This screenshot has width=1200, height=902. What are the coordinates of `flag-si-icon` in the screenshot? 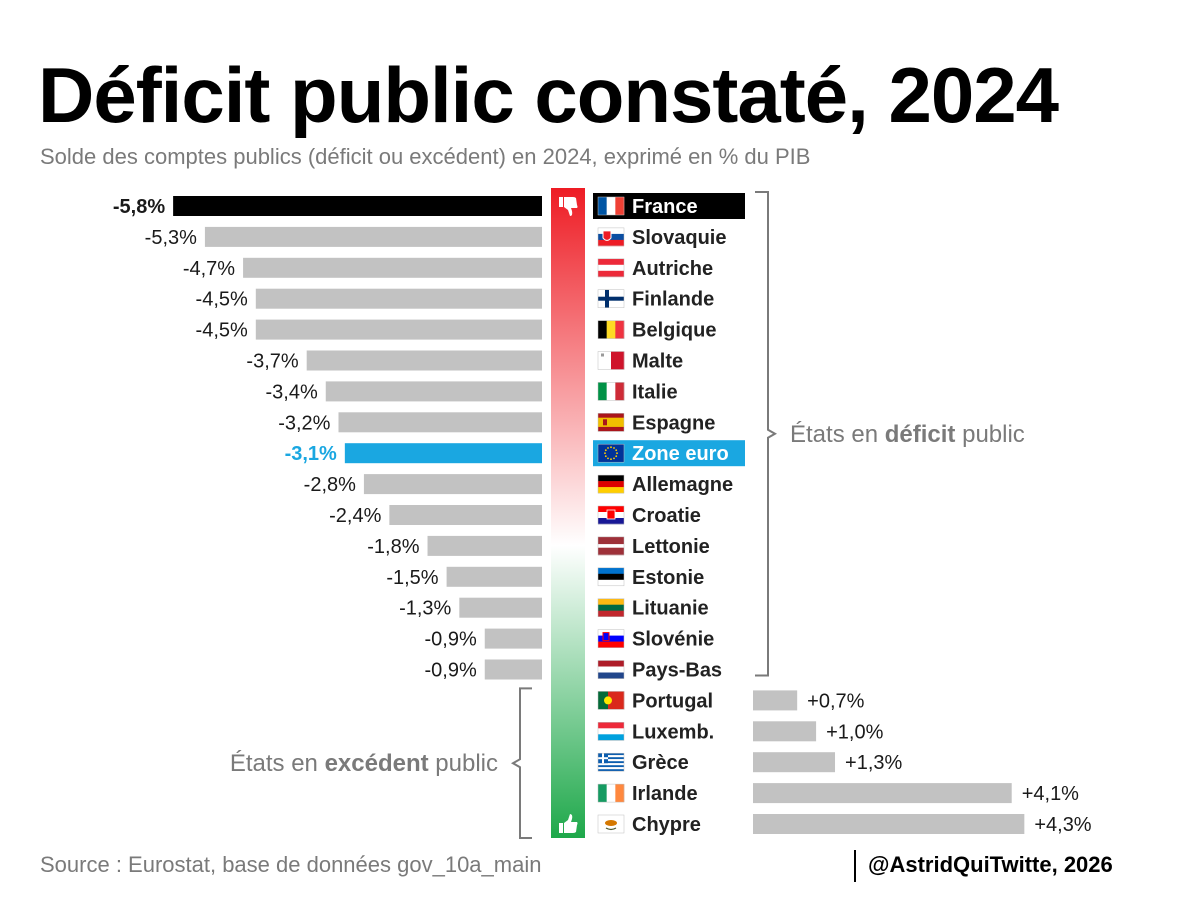 It's located at (611, 638).